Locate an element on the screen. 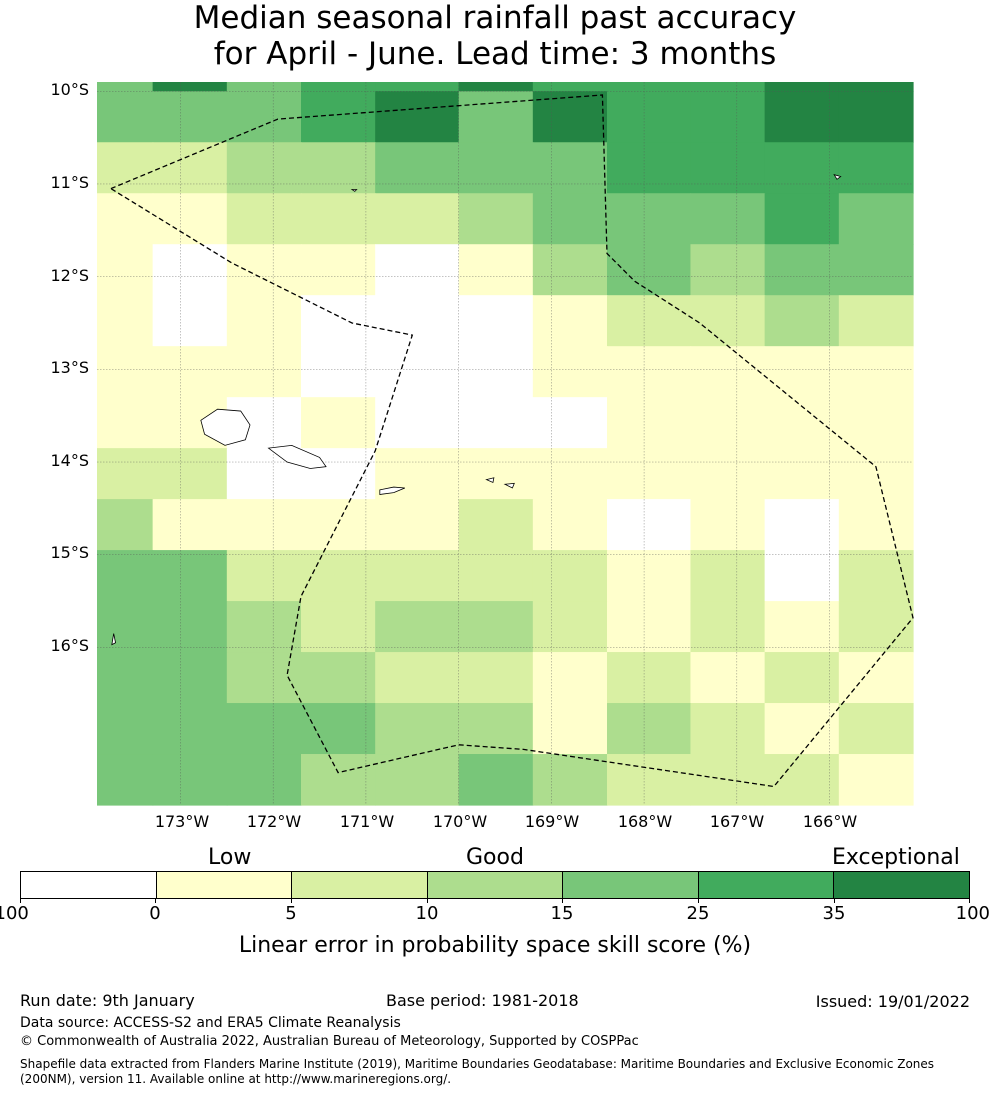  run-date: Run date: 9th January is located at coordinates (107, 1000).